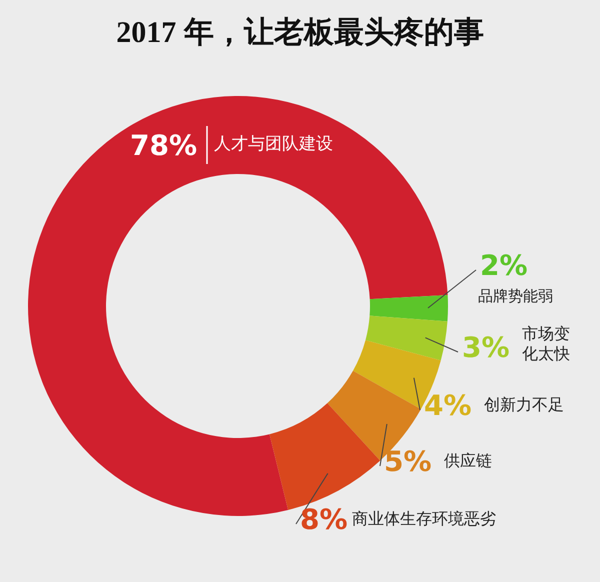 The image size is (600, 582). I want to click on slice-label: 创新力不足, so click(524, 405).